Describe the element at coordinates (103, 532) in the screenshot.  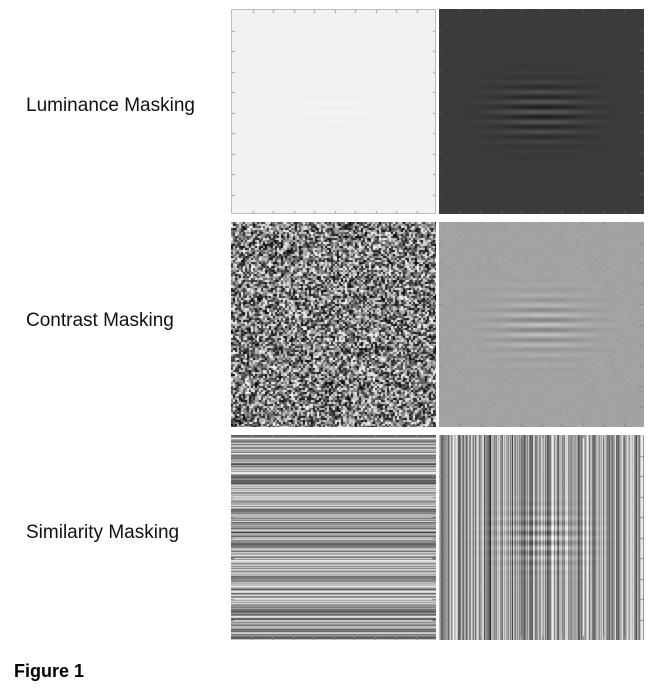
I see `row-label-similarity: Similarity Masking` at that location.